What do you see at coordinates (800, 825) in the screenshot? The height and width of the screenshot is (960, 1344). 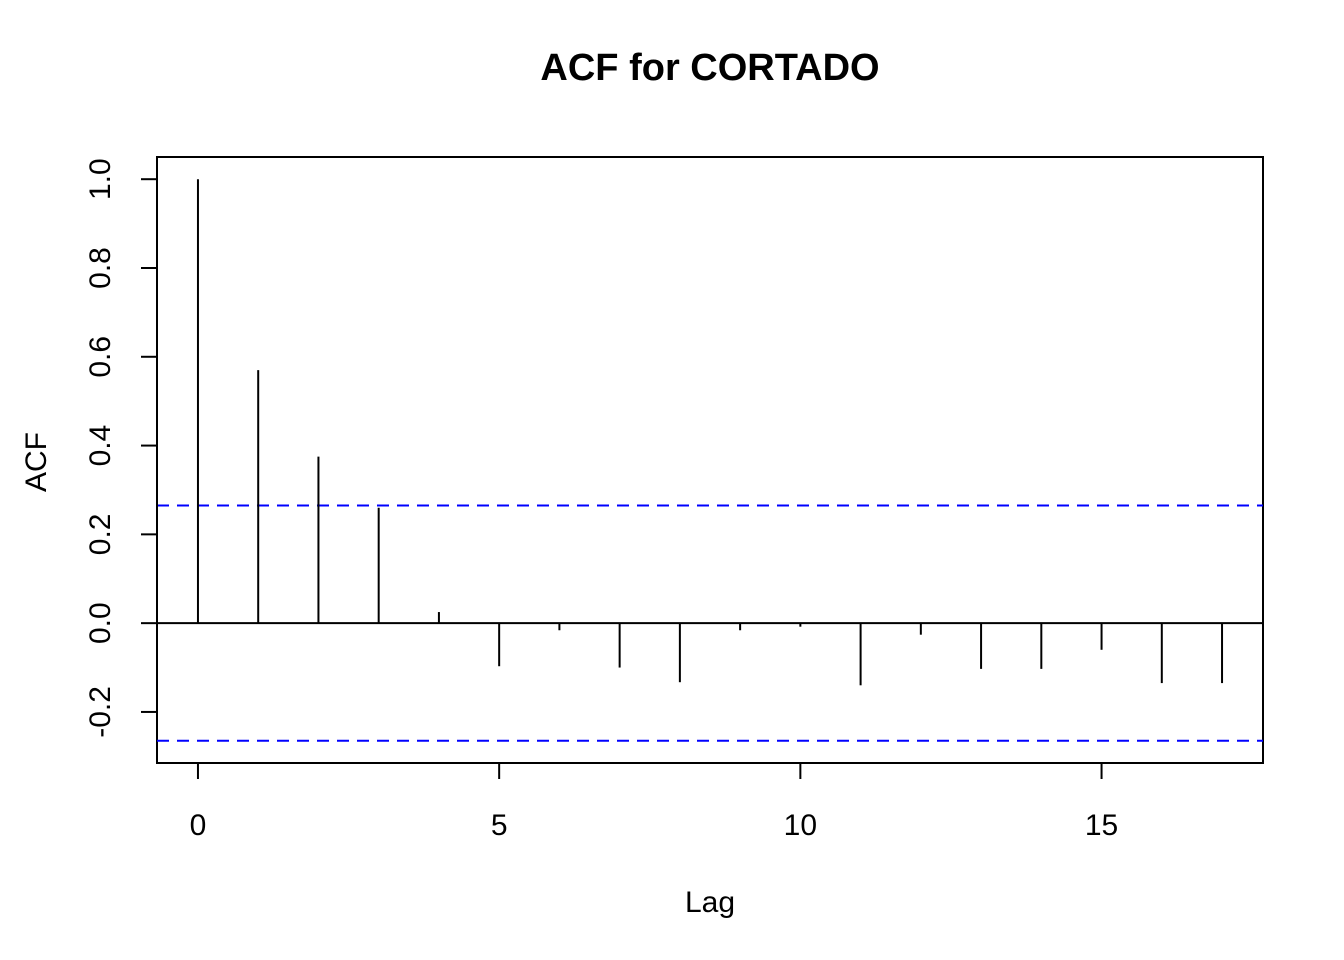 I see `x-tick-label: 10` at bounding box center [800, 825].